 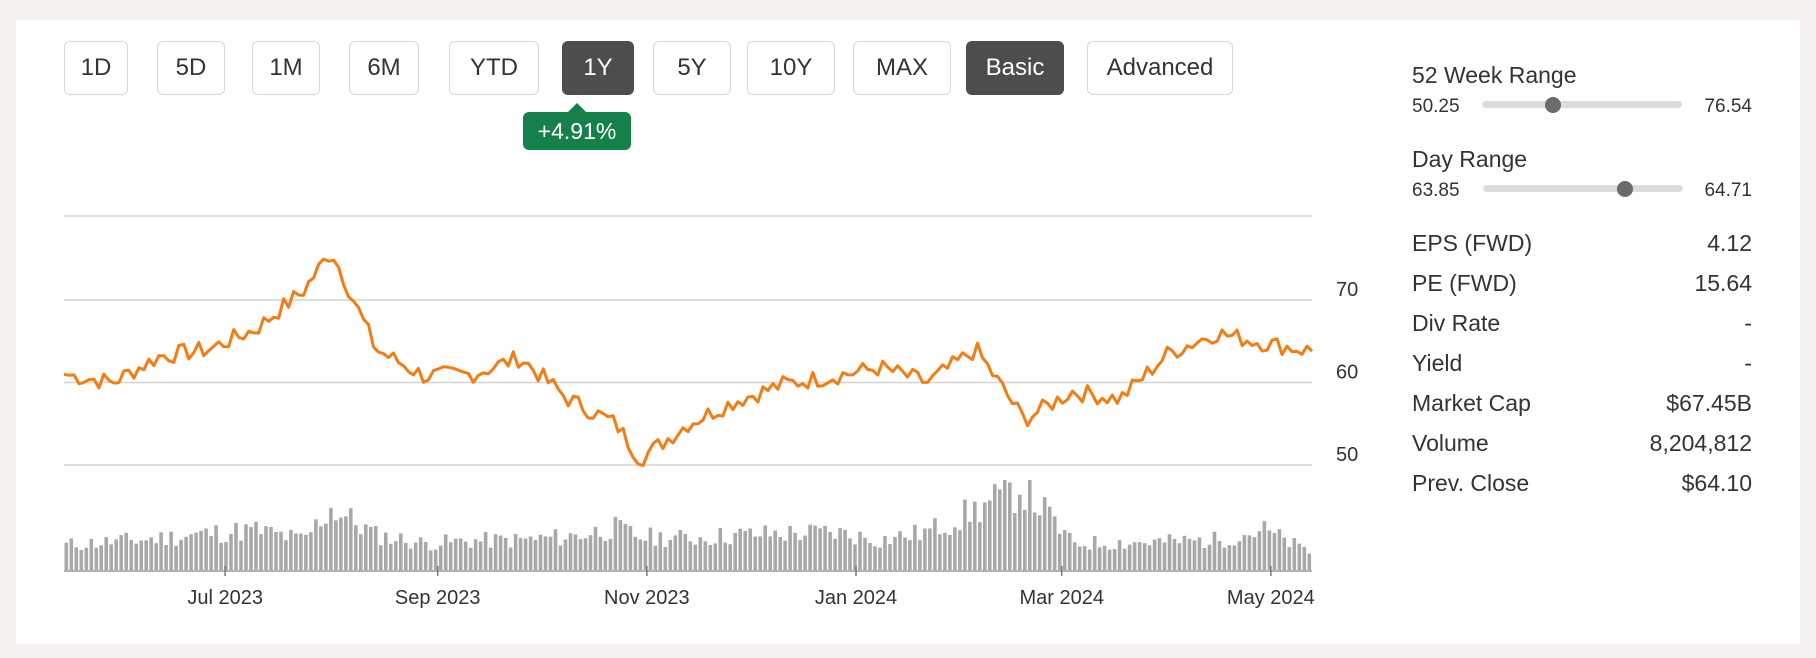 What do you see at coordinates (191, 68) in the screenshot?
I see `period-button-5d: 5D` at bounding box center [191, 68].